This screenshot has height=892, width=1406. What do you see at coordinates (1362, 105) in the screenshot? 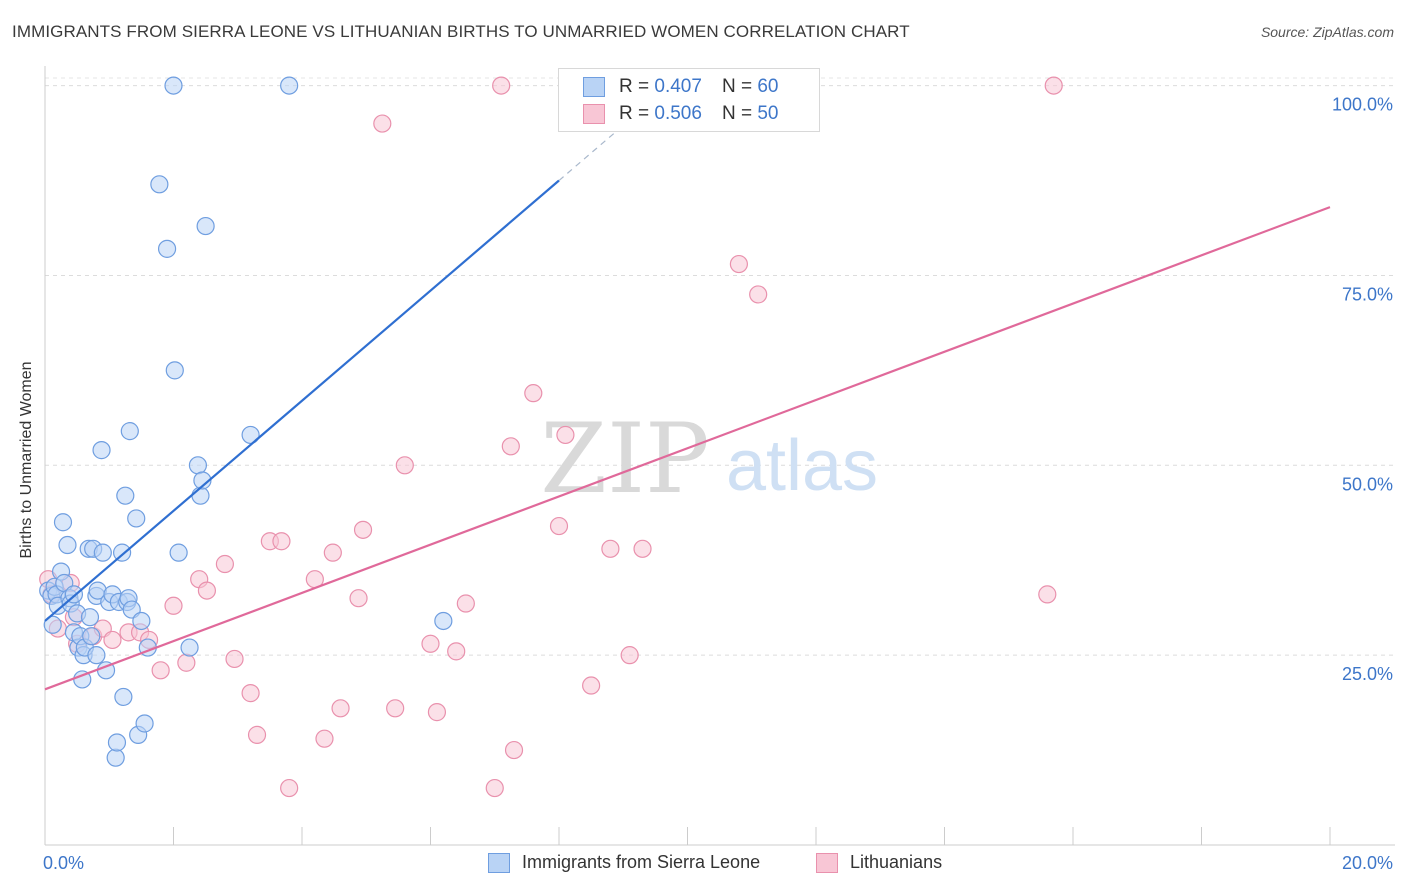
I see `y-tick-label: 100.0%` at bounding box center [1362, 105].